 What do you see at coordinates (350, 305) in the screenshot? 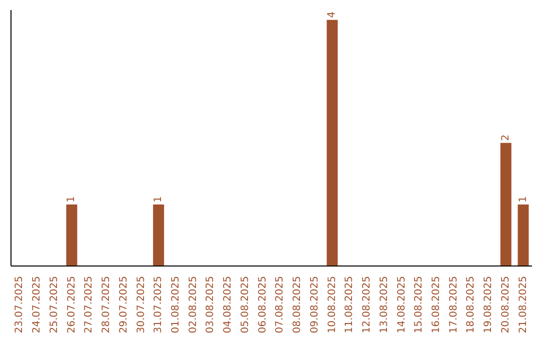
I see `x-tick-label: 11.08.2025` at bounding box center [350, 305].